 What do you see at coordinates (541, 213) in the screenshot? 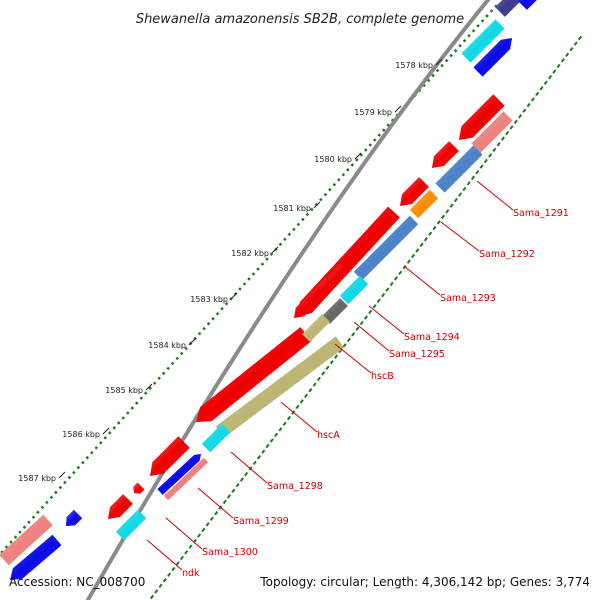
I see `gene-label: Sama_1291` at bounding box center [541, 213].